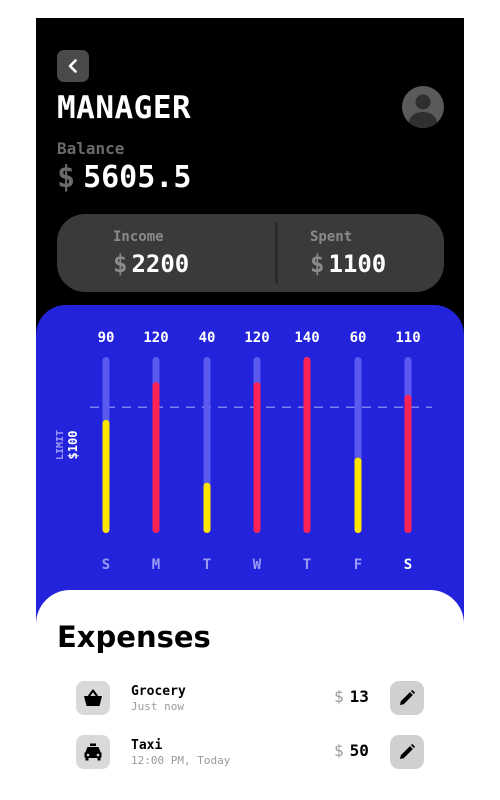 The image size is (500, 800). What do you see at coordinates (137, 177) in the screenshot?
I see `balance-value: 5605.5` at bounding box center [137, 177].